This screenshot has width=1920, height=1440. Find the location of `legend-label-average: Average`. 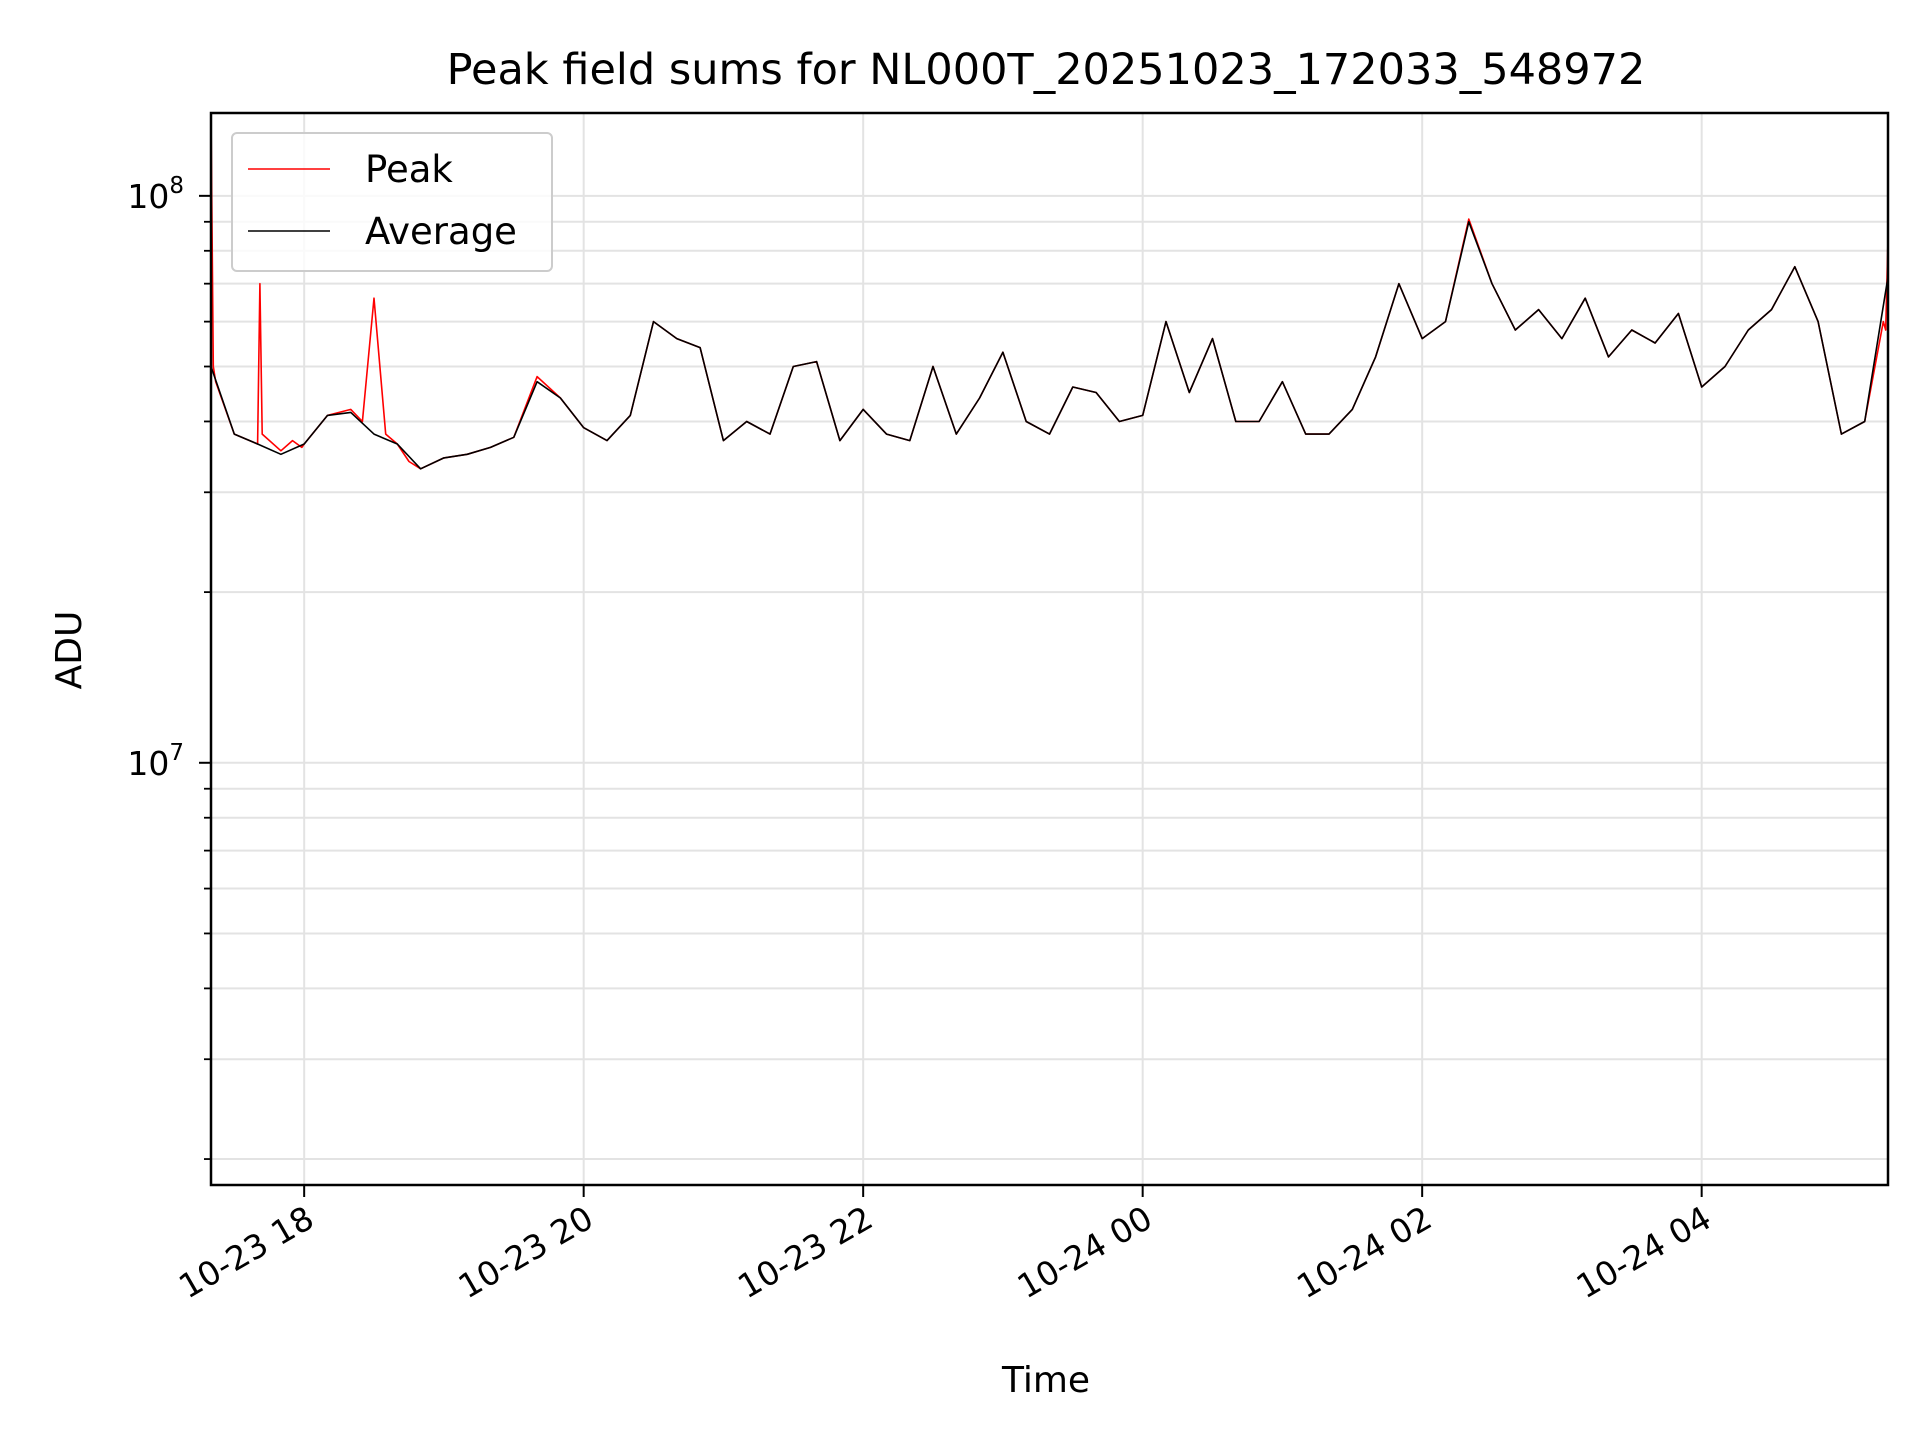

legend-label-average: Average is located at coordinates (441, 231).